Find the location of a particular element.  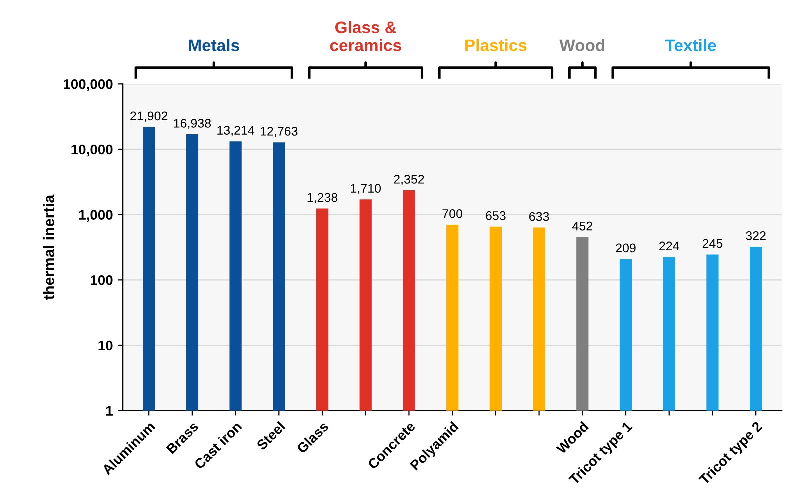

data-label: 209 is located at coordinates (626, 248).